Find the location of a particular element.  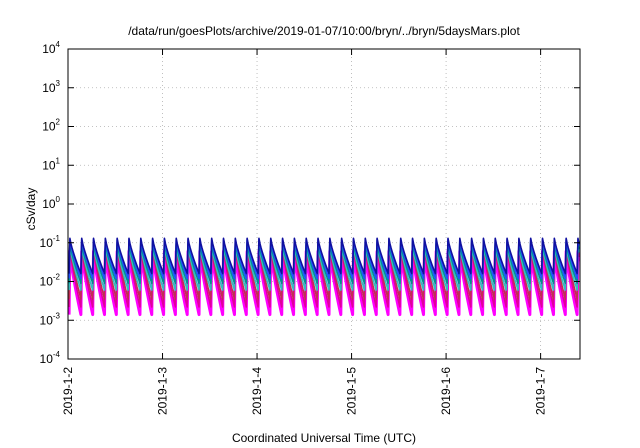

y-tick-label: 10² is located at coordinates (51, 126).